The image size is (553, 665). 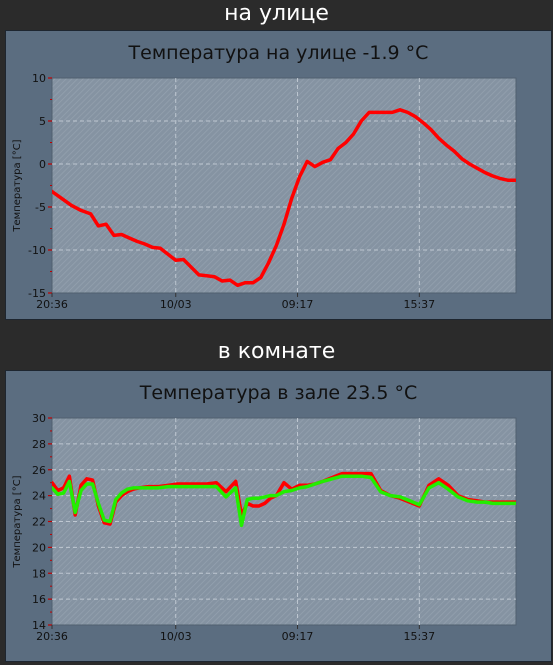 What do you see at coordinates (37, 293) in the screenshot?
I see `y-tick-label: -15` at bounding box center [37, 293].